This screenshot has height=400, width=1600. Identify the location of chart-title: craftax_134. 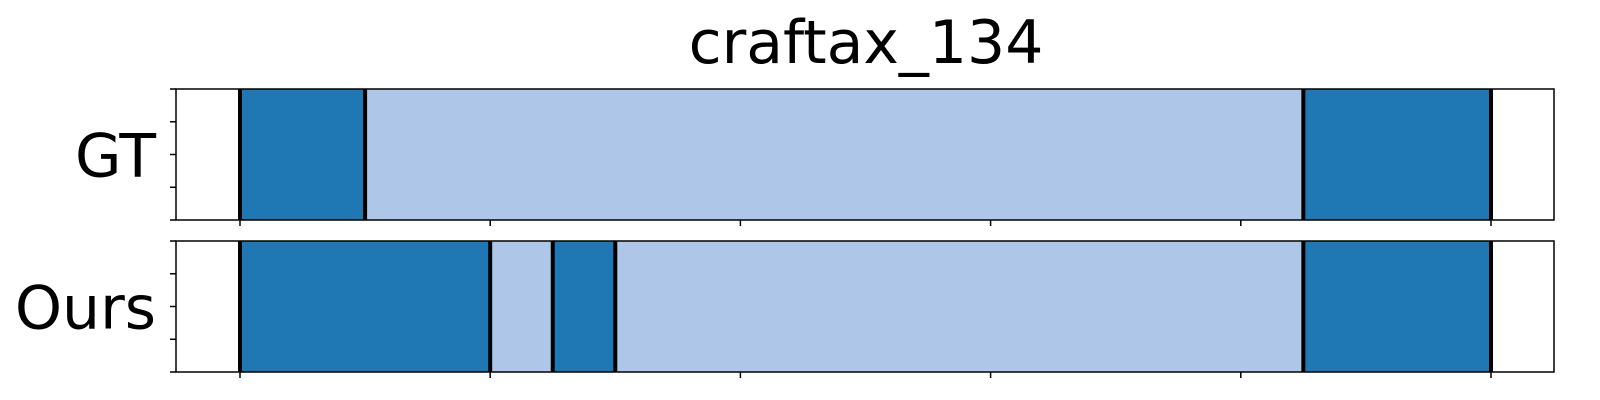
(866, 43).